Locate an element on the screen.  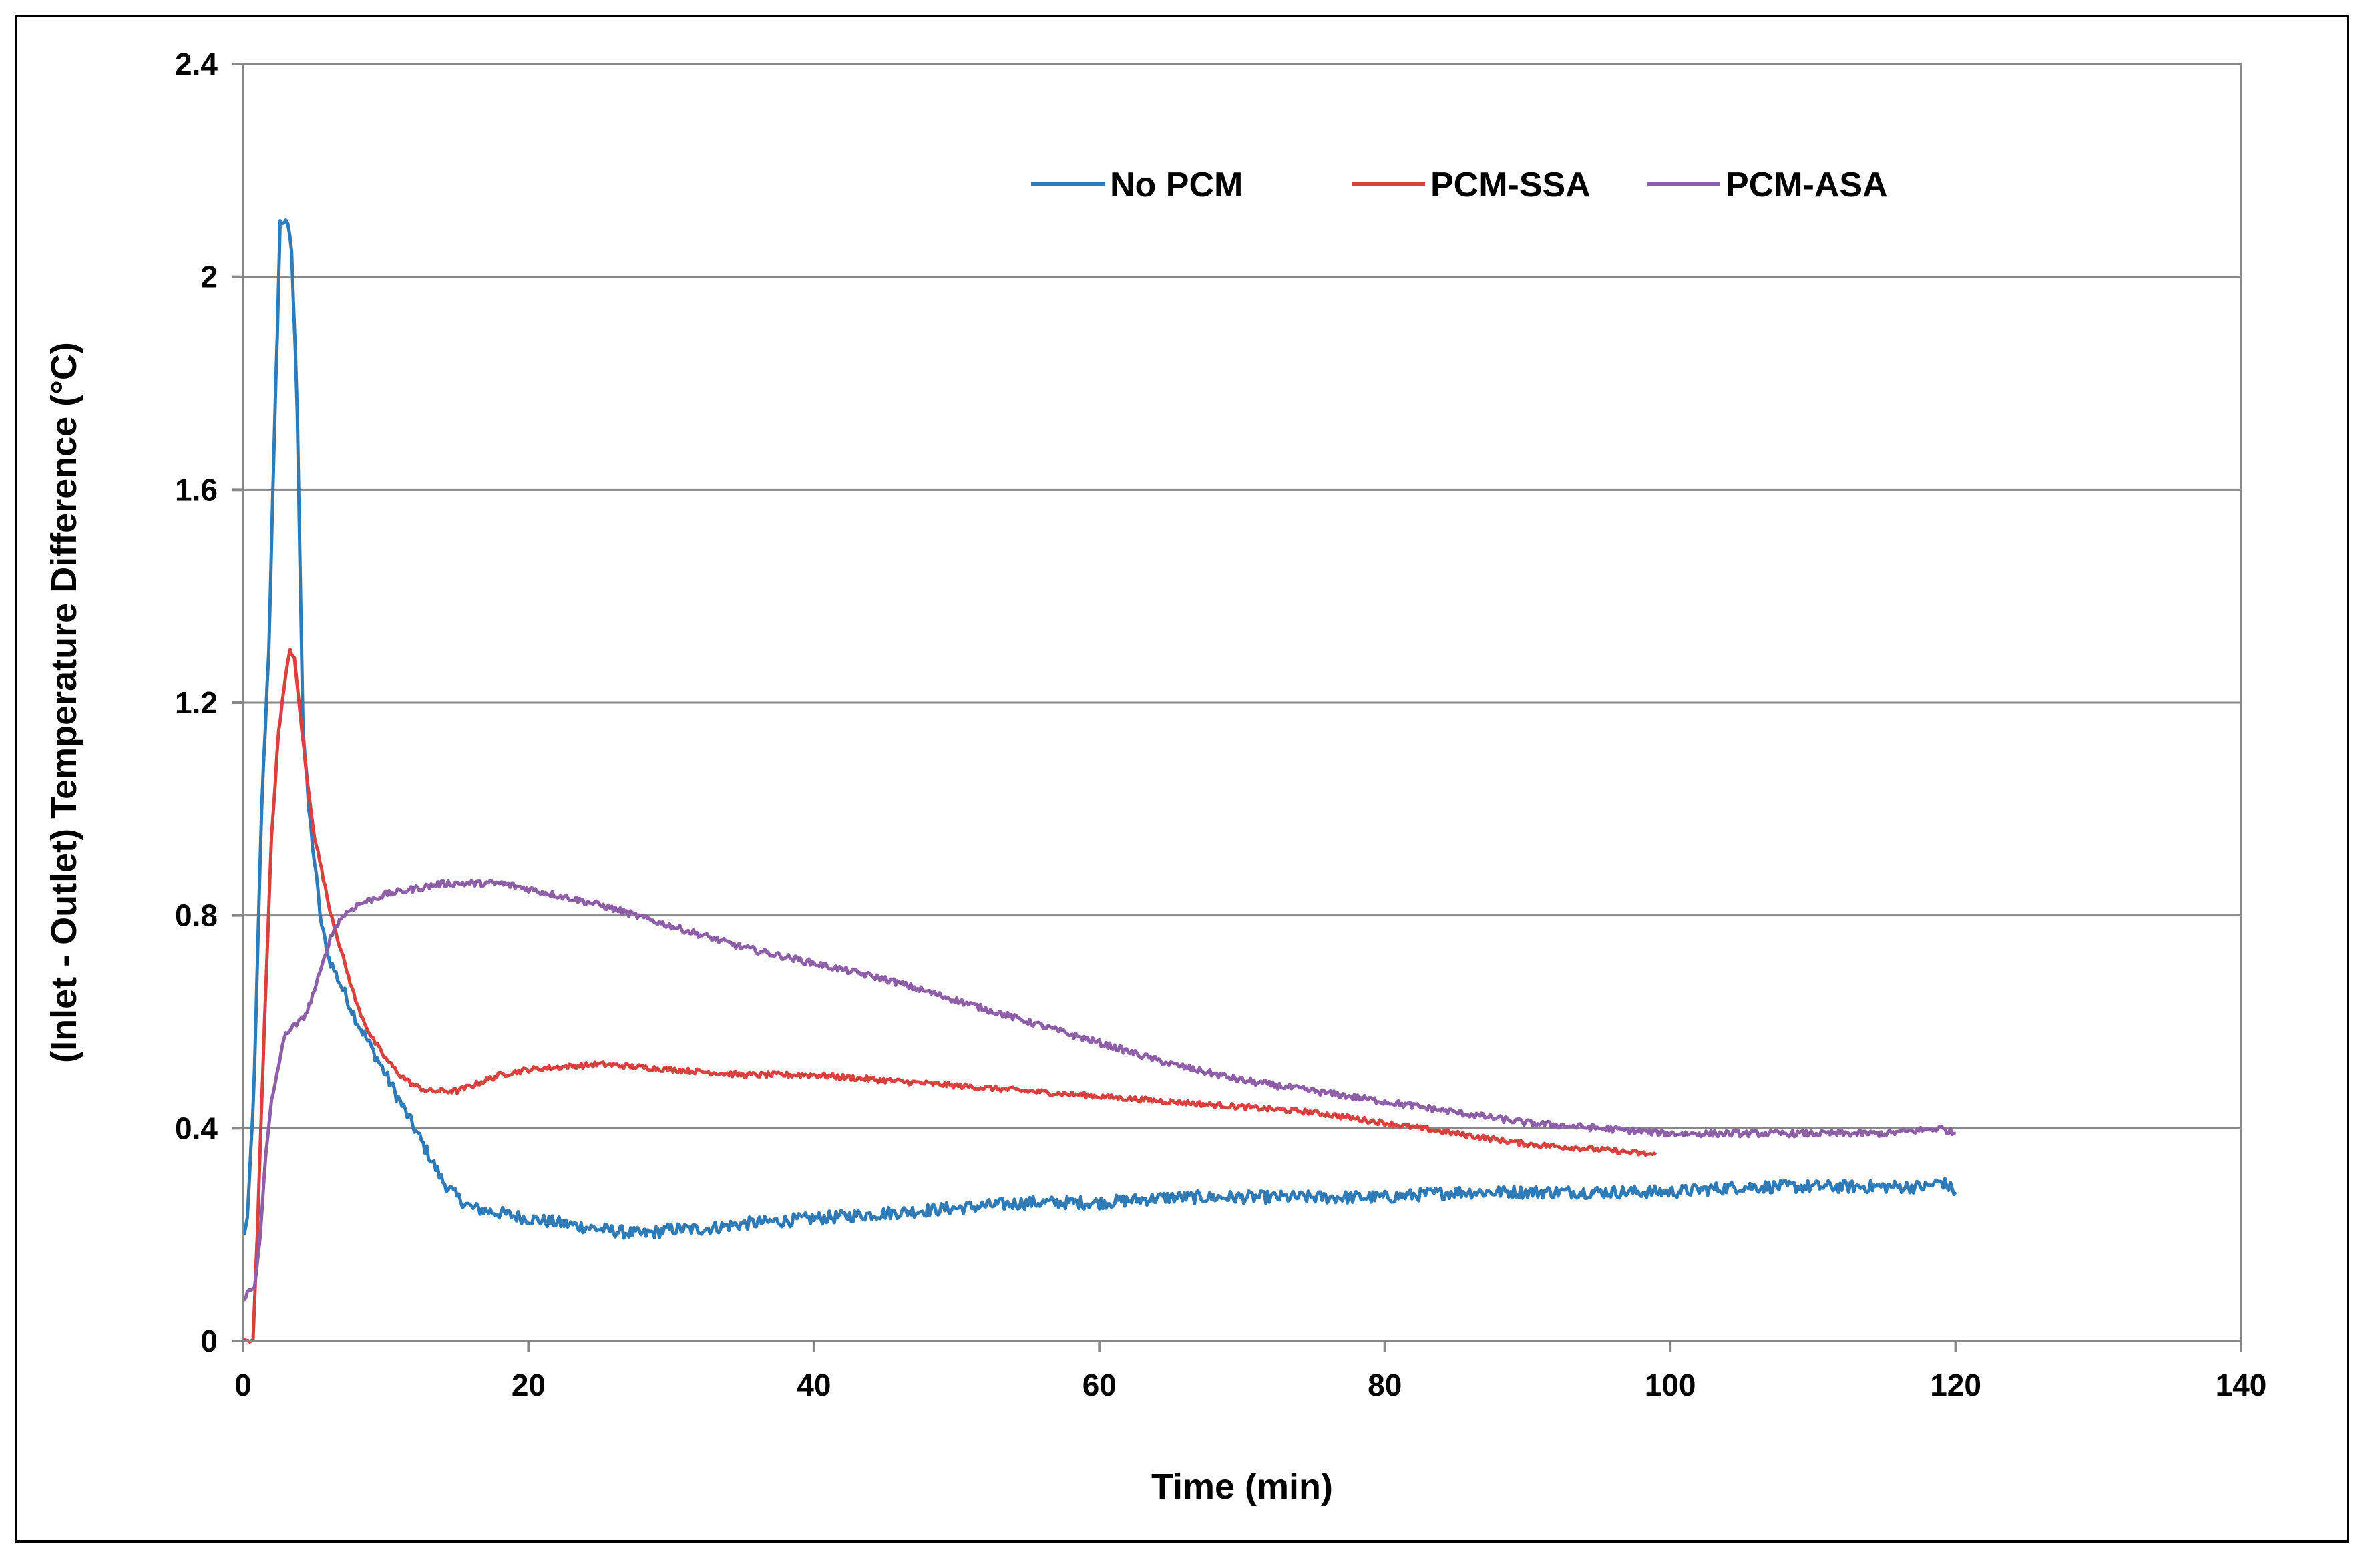
x-tick-label: 0 is located at coordinates (243, 1385).